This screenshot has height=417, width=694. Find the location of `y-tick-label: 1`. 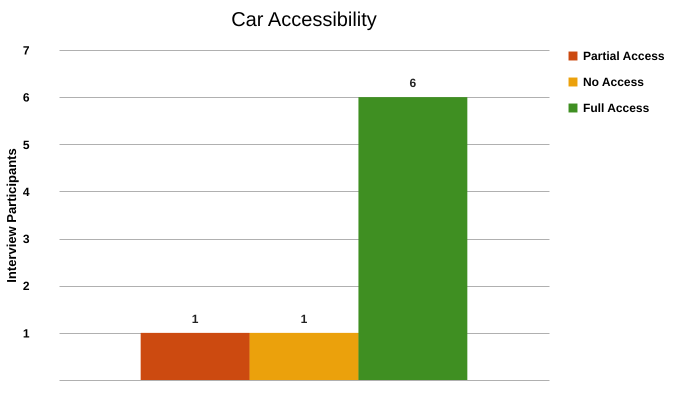

y-tick-label: 1 is located at coordinates (26, 333).